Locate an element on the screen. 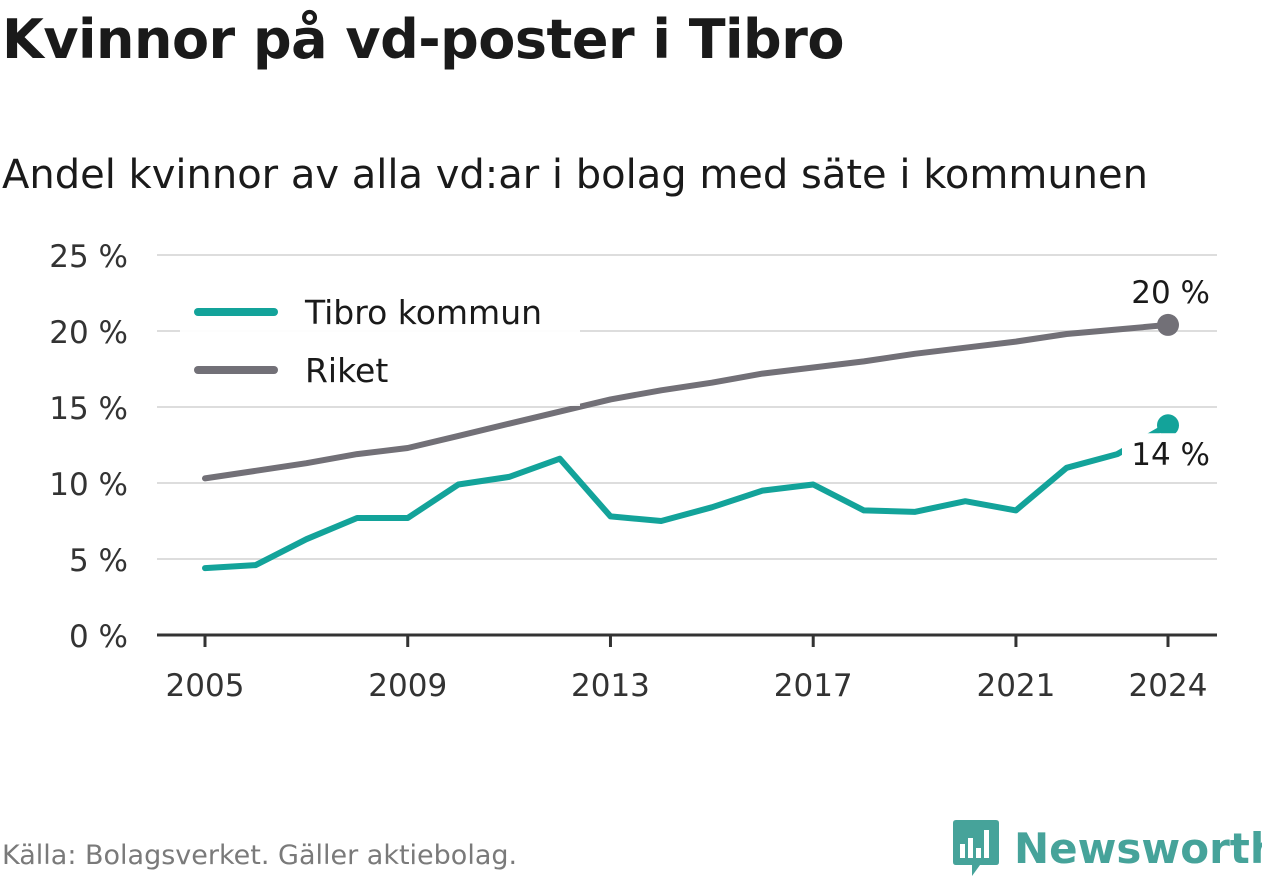 This screenshot has height=879, width=1262. series-line-tibro-kommun is located at coordinates (686, 497).